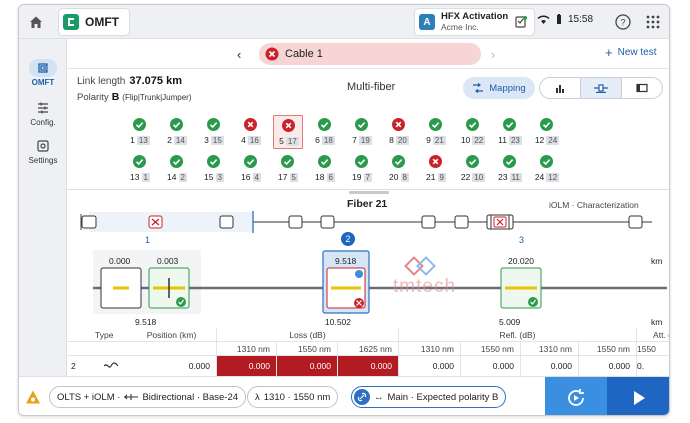 The image size is (690, 423). I want to click on fiber-cell: 13 1, so click(140, 169).